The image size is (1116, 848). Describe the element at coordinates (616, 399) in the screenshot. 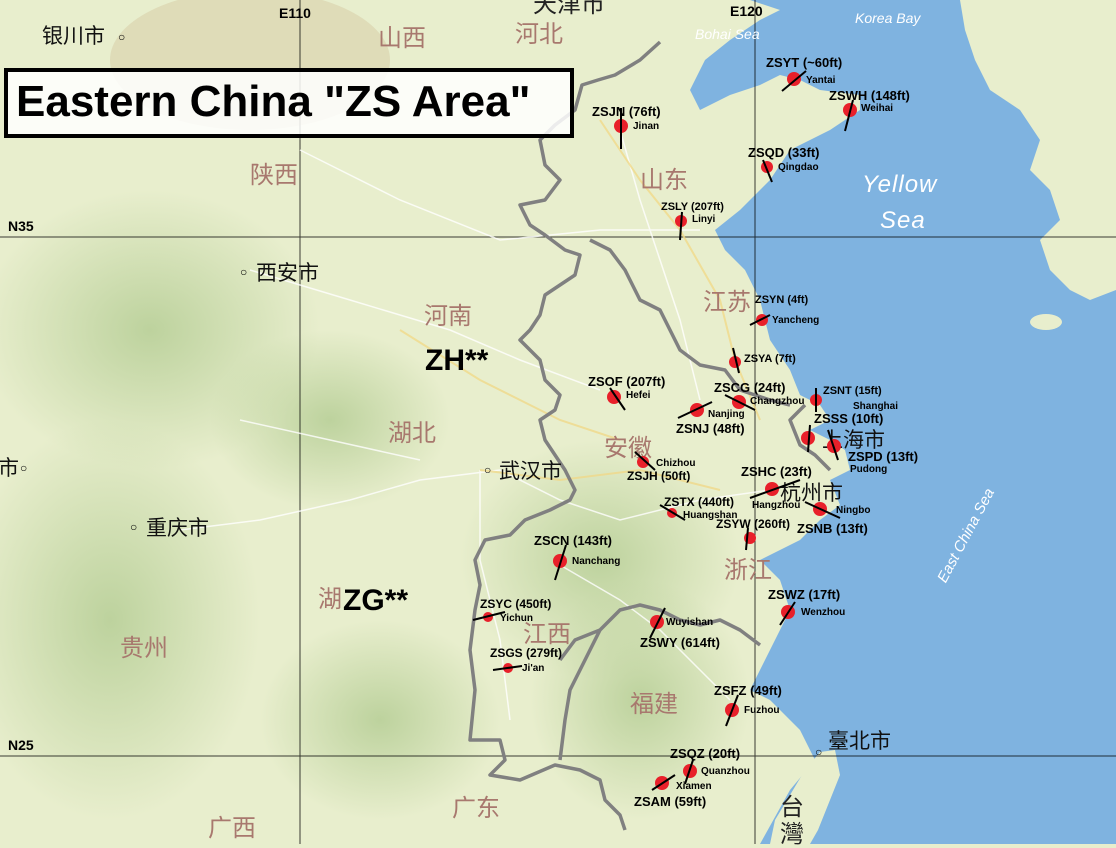

I see `airport-marker-zsof` at that location.